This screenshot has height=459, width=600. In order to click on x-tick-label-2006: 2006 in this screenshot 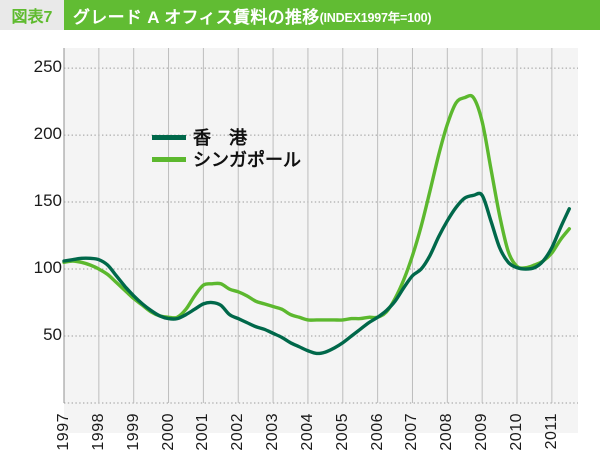, I will do `click(377, 432)`.